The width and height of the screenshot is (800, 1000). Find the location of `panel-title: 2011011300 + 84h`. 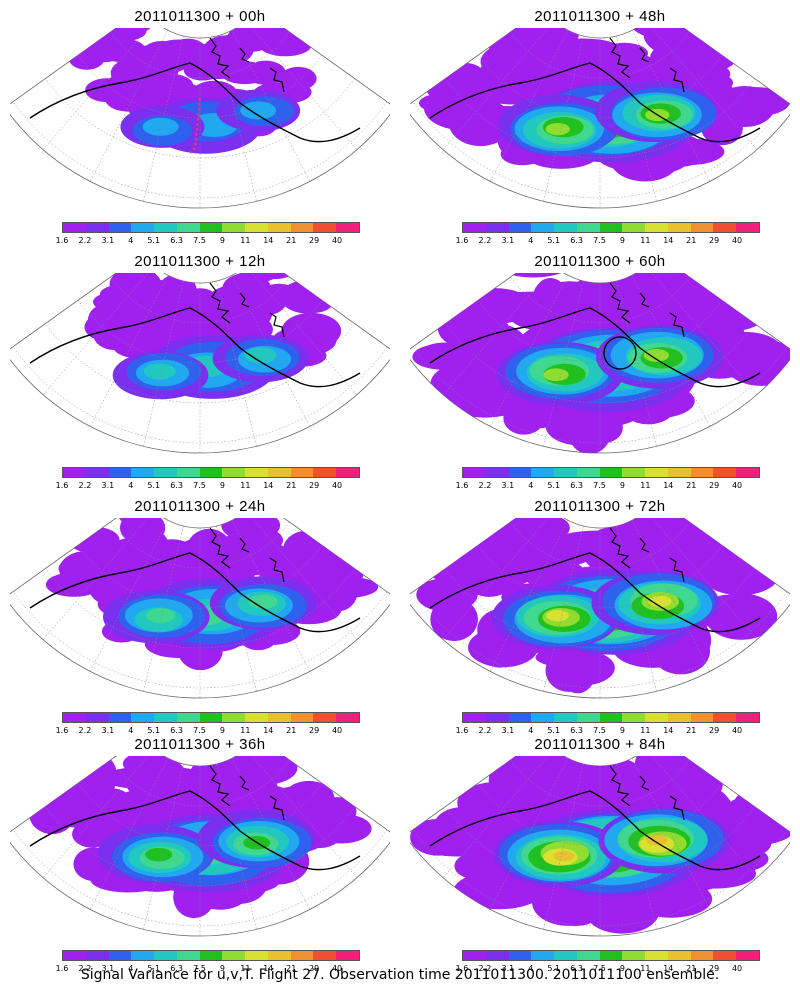

panel-title: 2011011300 + 84h is located at coordinates (600, 744).